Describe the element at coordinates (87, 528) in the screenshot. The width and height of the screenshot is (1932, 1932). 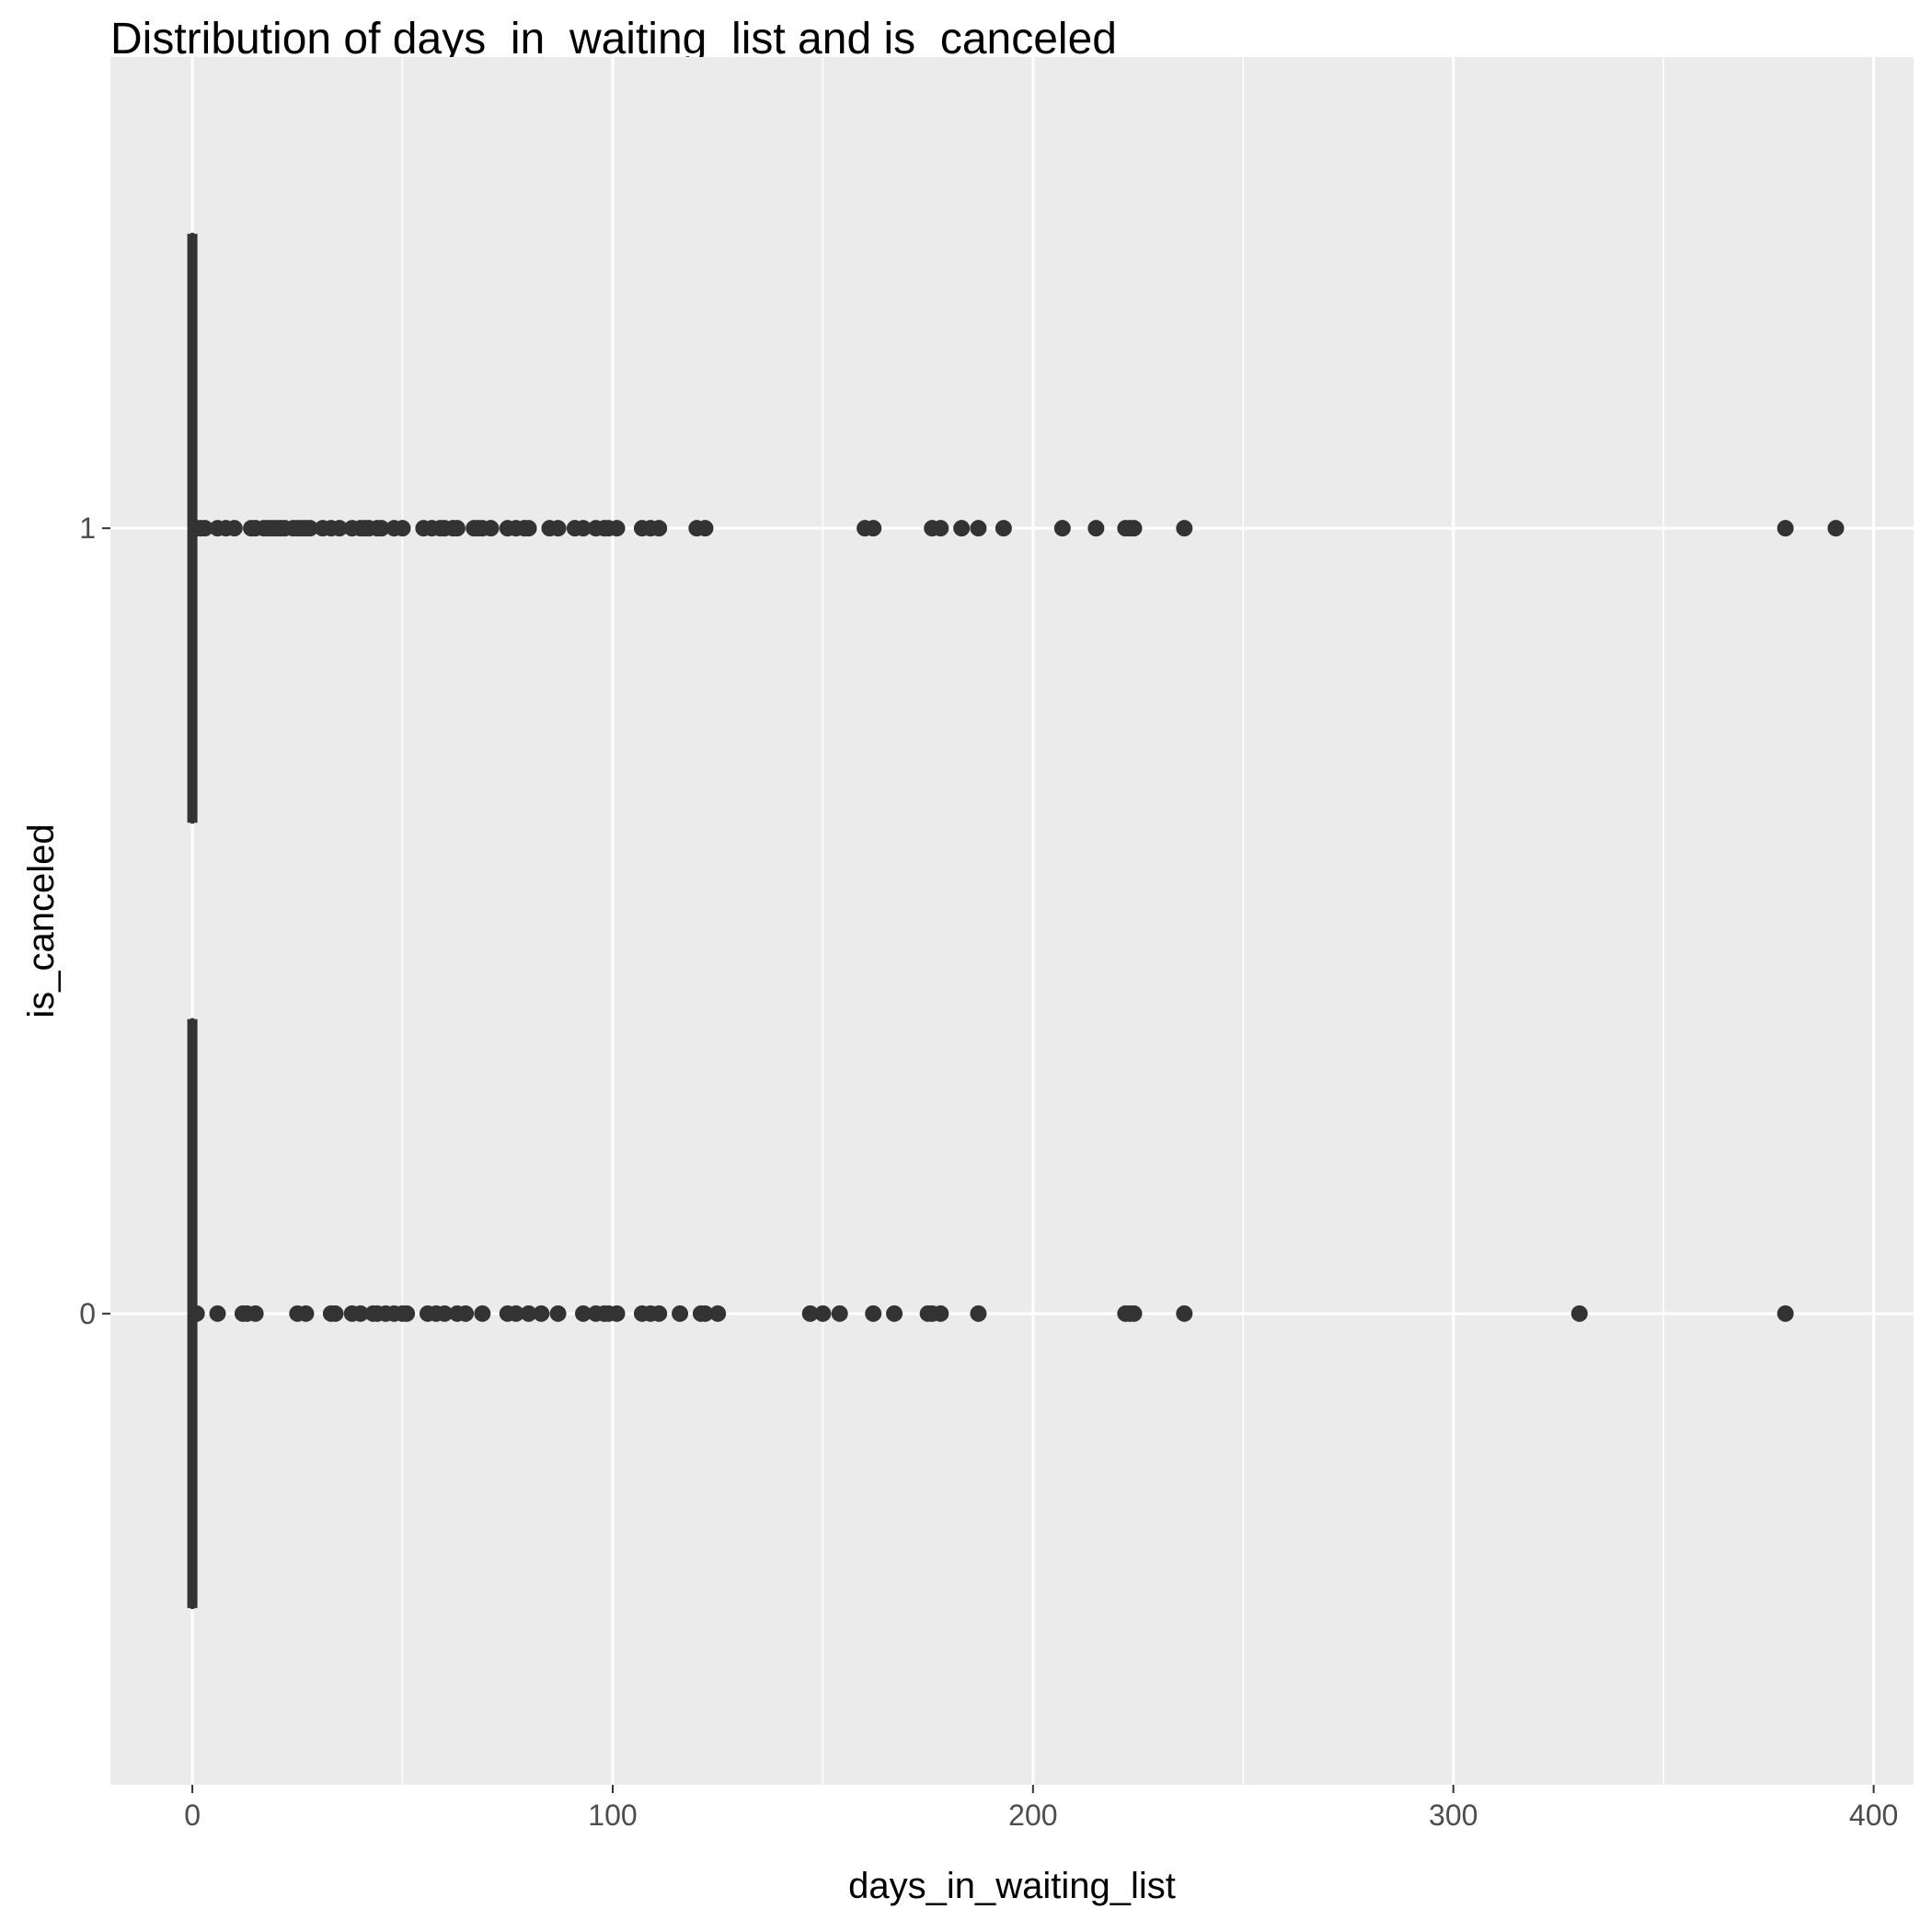
I see `y-tick-label: 1` at that location.